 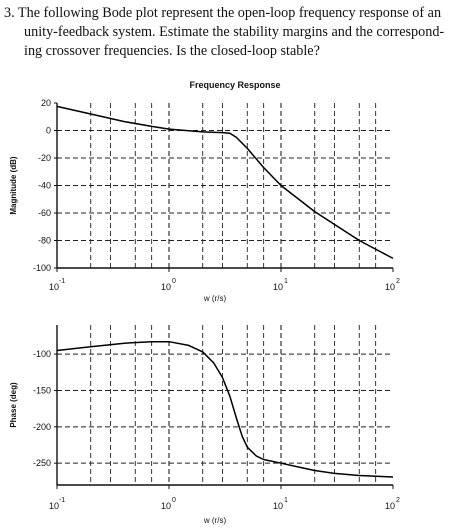 I want to click on chart-title: Frequency Response, so click(x=234, y=85).